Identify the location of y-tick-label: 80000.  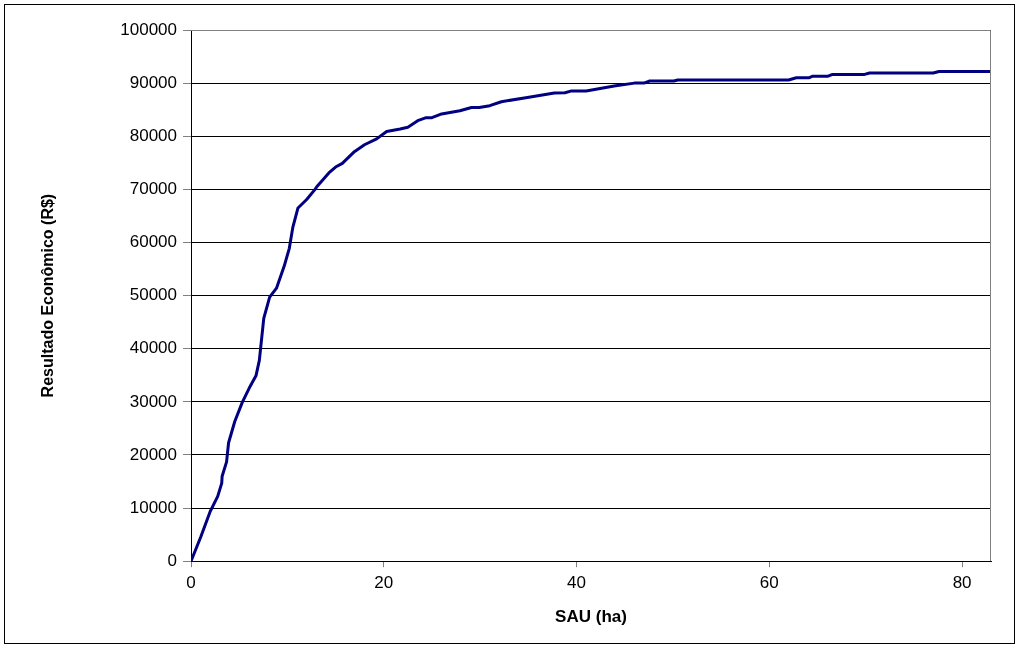
(153, 135).